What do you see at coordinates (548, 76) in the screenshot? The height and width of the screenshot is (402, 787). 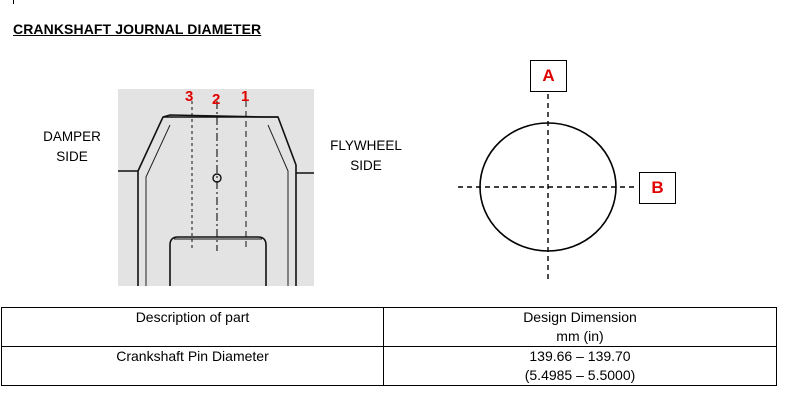 I see `axis-a-label: A` at bounding box center [548, 76].